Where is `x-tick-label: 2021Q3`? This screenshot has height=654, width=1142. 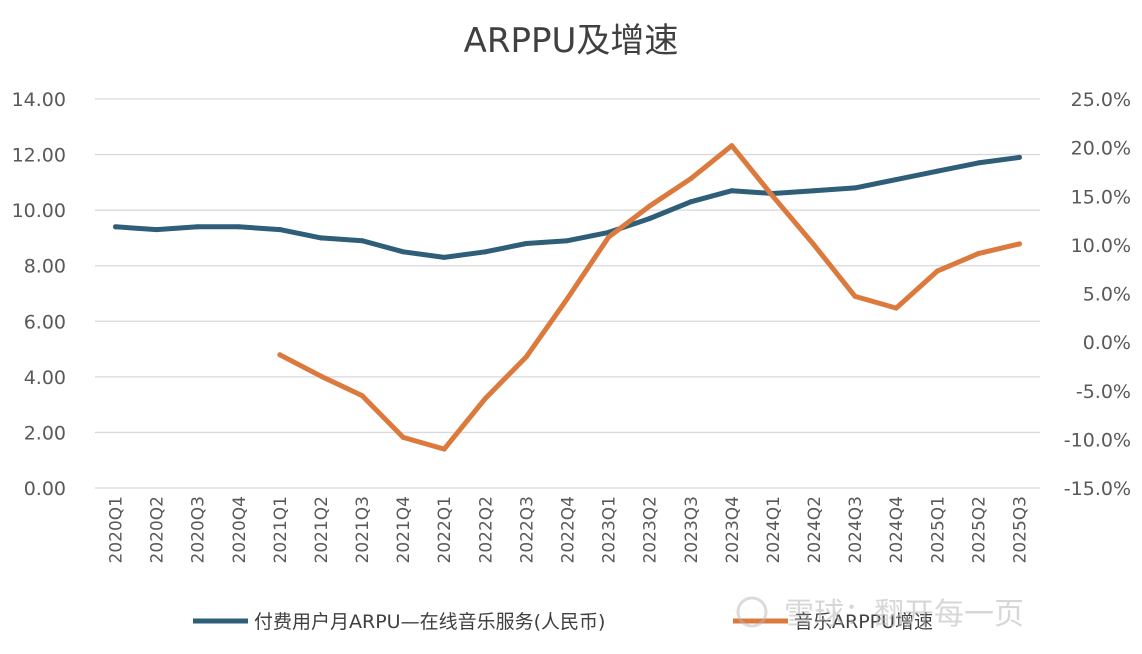
x-tick-label: 2021Q3 is located at coordinates (363, 529).